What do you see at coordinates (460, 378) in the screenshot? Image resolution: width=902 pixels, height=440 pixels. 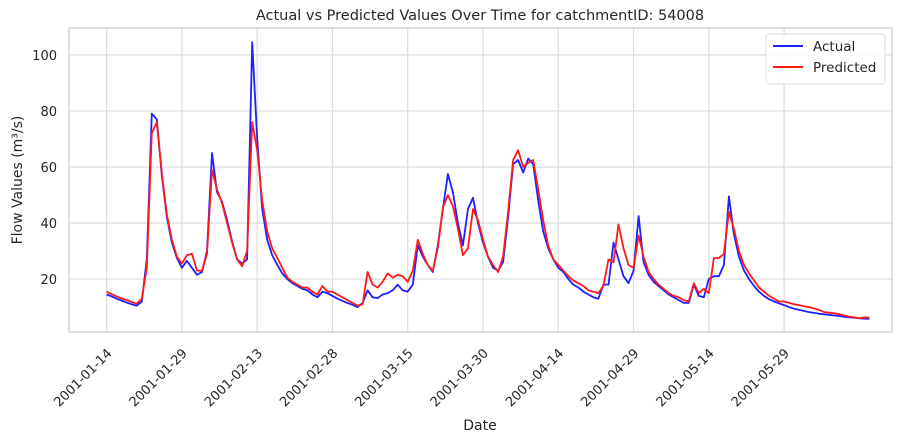 I see `x-tick-label: 2001-03-30` at bounding box center [460, 378].